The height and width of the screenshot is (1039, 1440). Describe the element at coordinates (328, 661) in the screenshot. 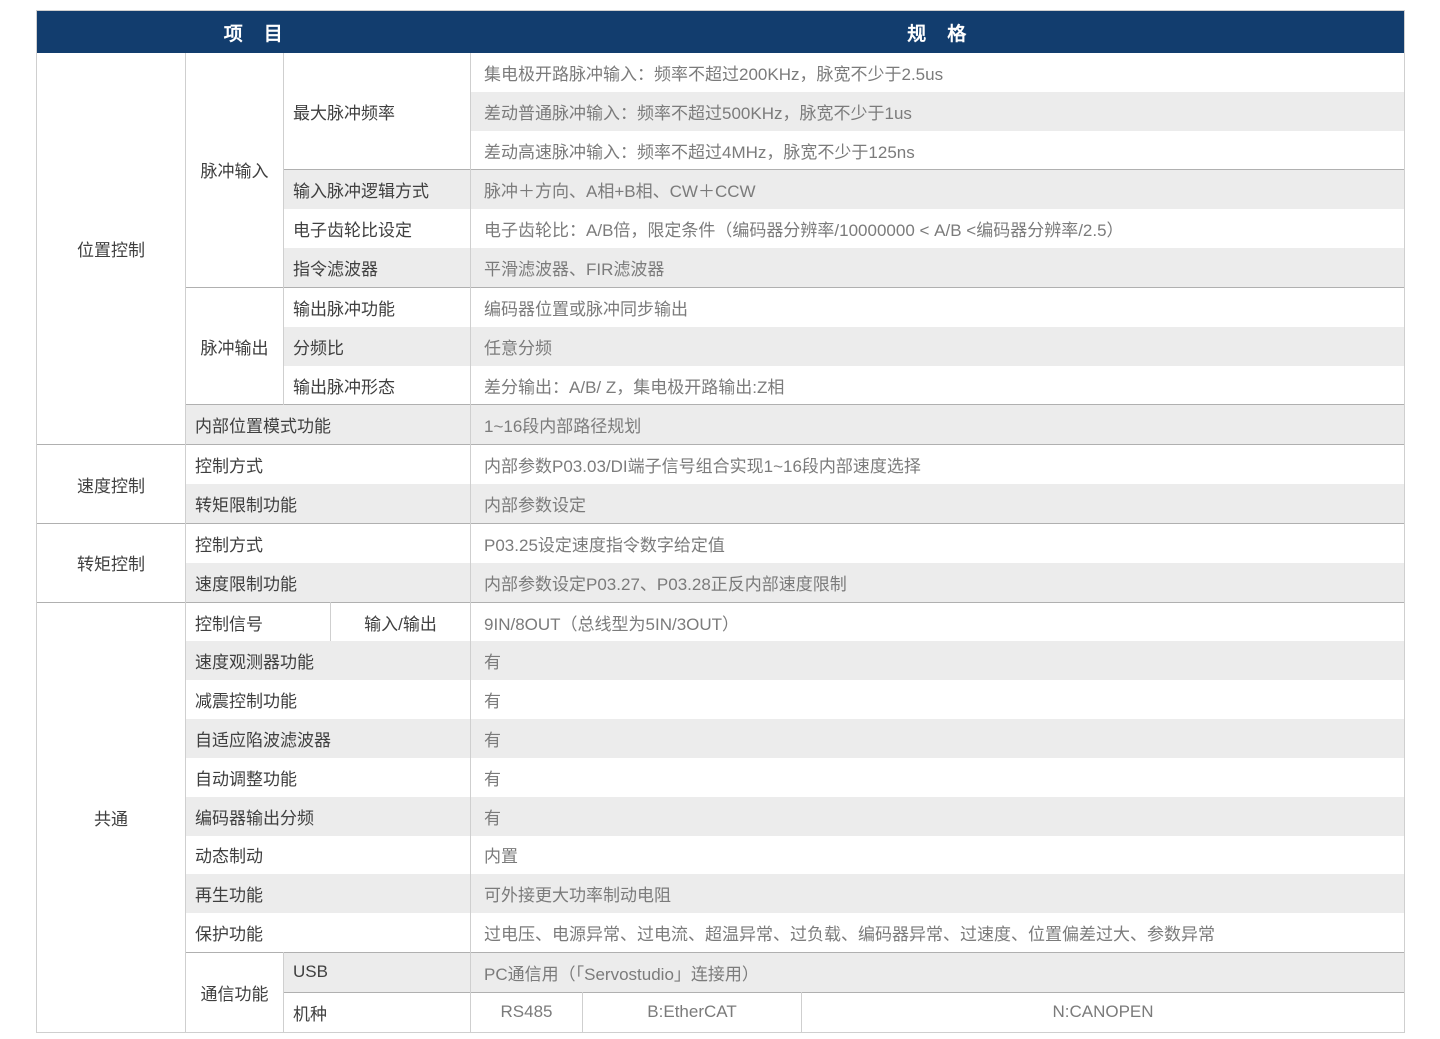

I see `cell-label: 速度观测器功能` at that location.